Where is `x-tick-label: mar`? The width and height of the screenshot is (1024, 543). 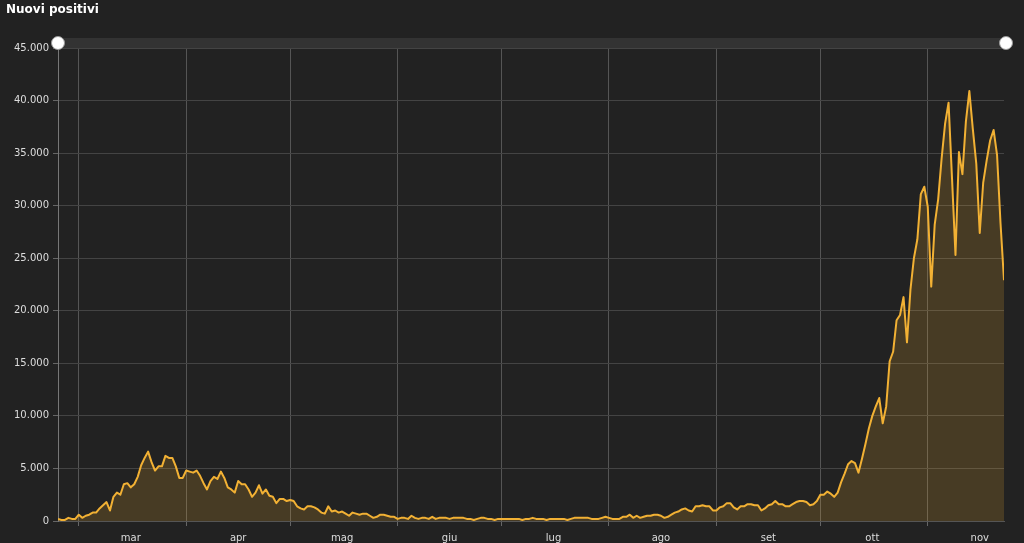 x-tick-label: mar is located at coordinates (131, 537).